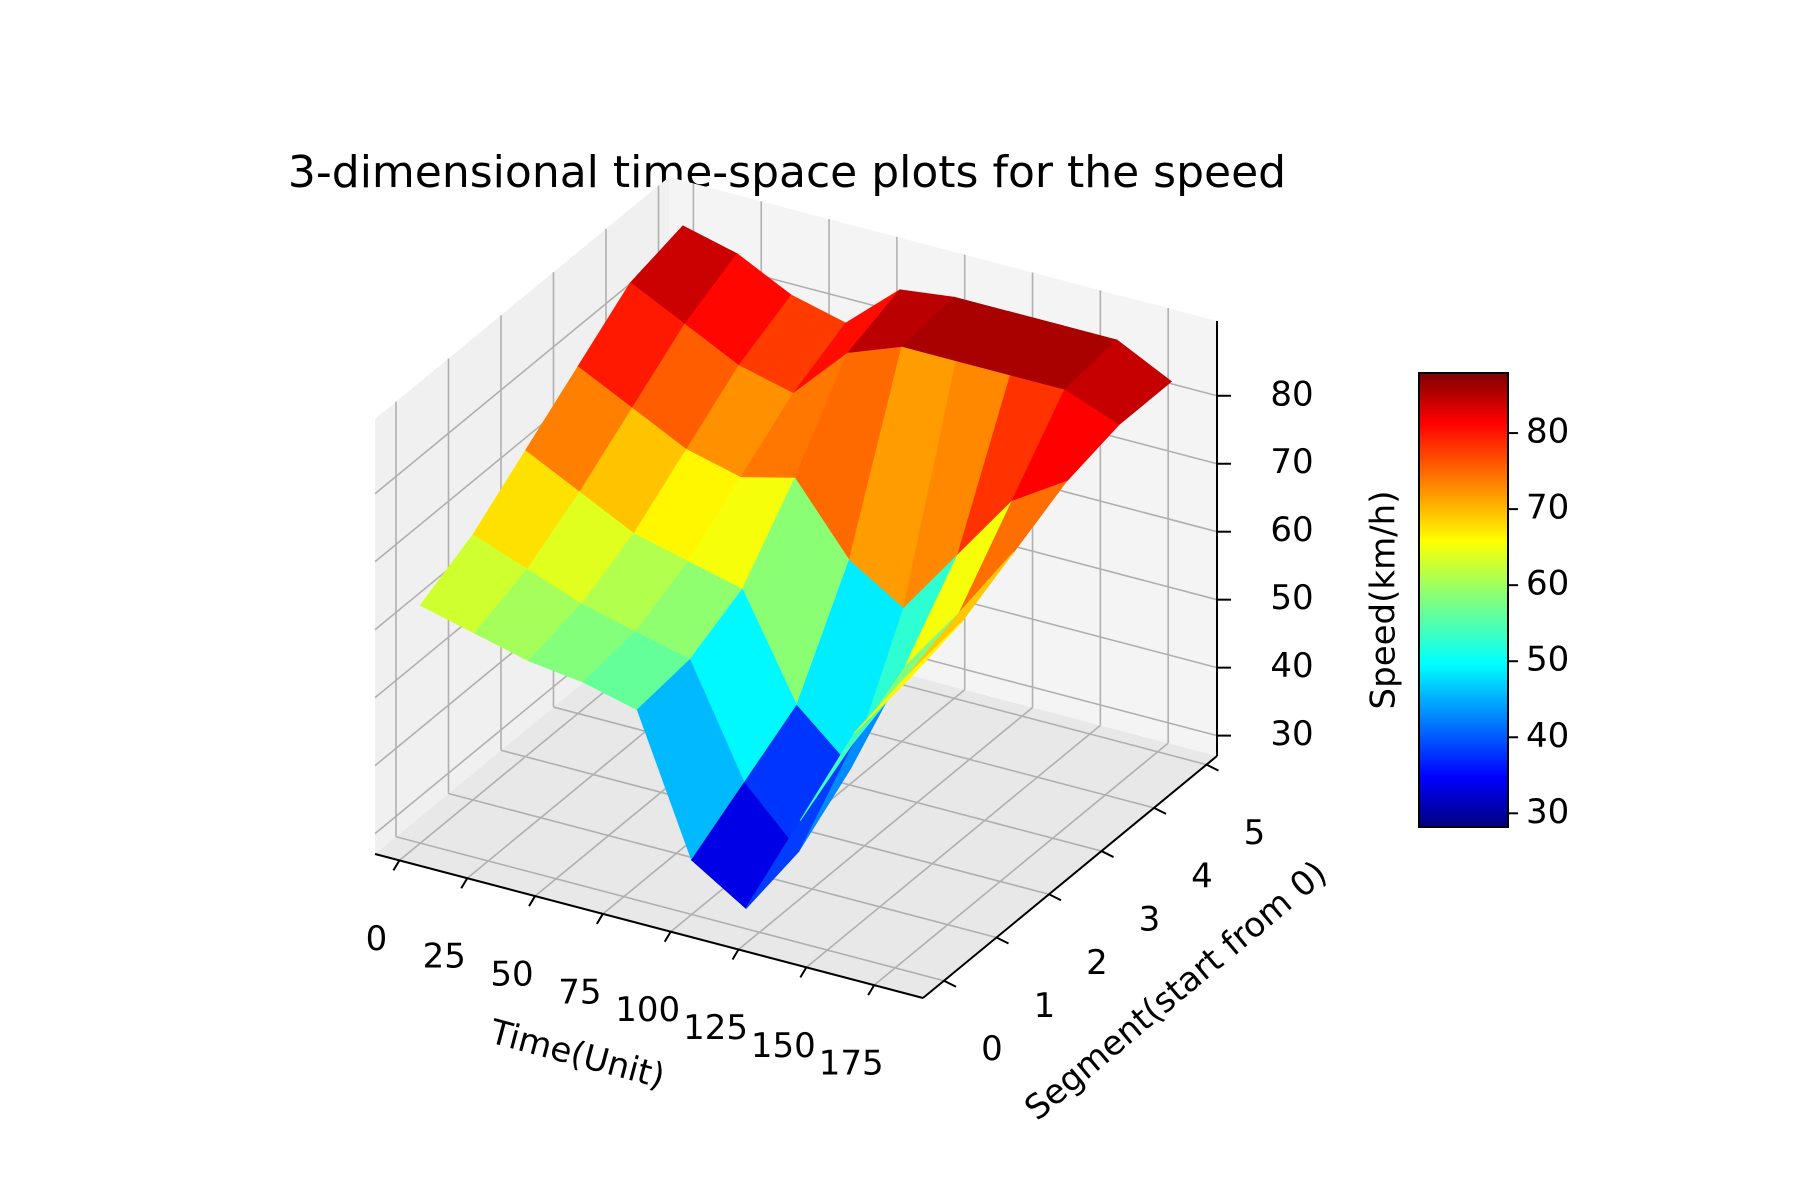 The height and width of the screenshot is (1200, 1800). Describe the element at coordinates (647, 1010) in the screenshot. I see `x-tick-label: 100` at that location.